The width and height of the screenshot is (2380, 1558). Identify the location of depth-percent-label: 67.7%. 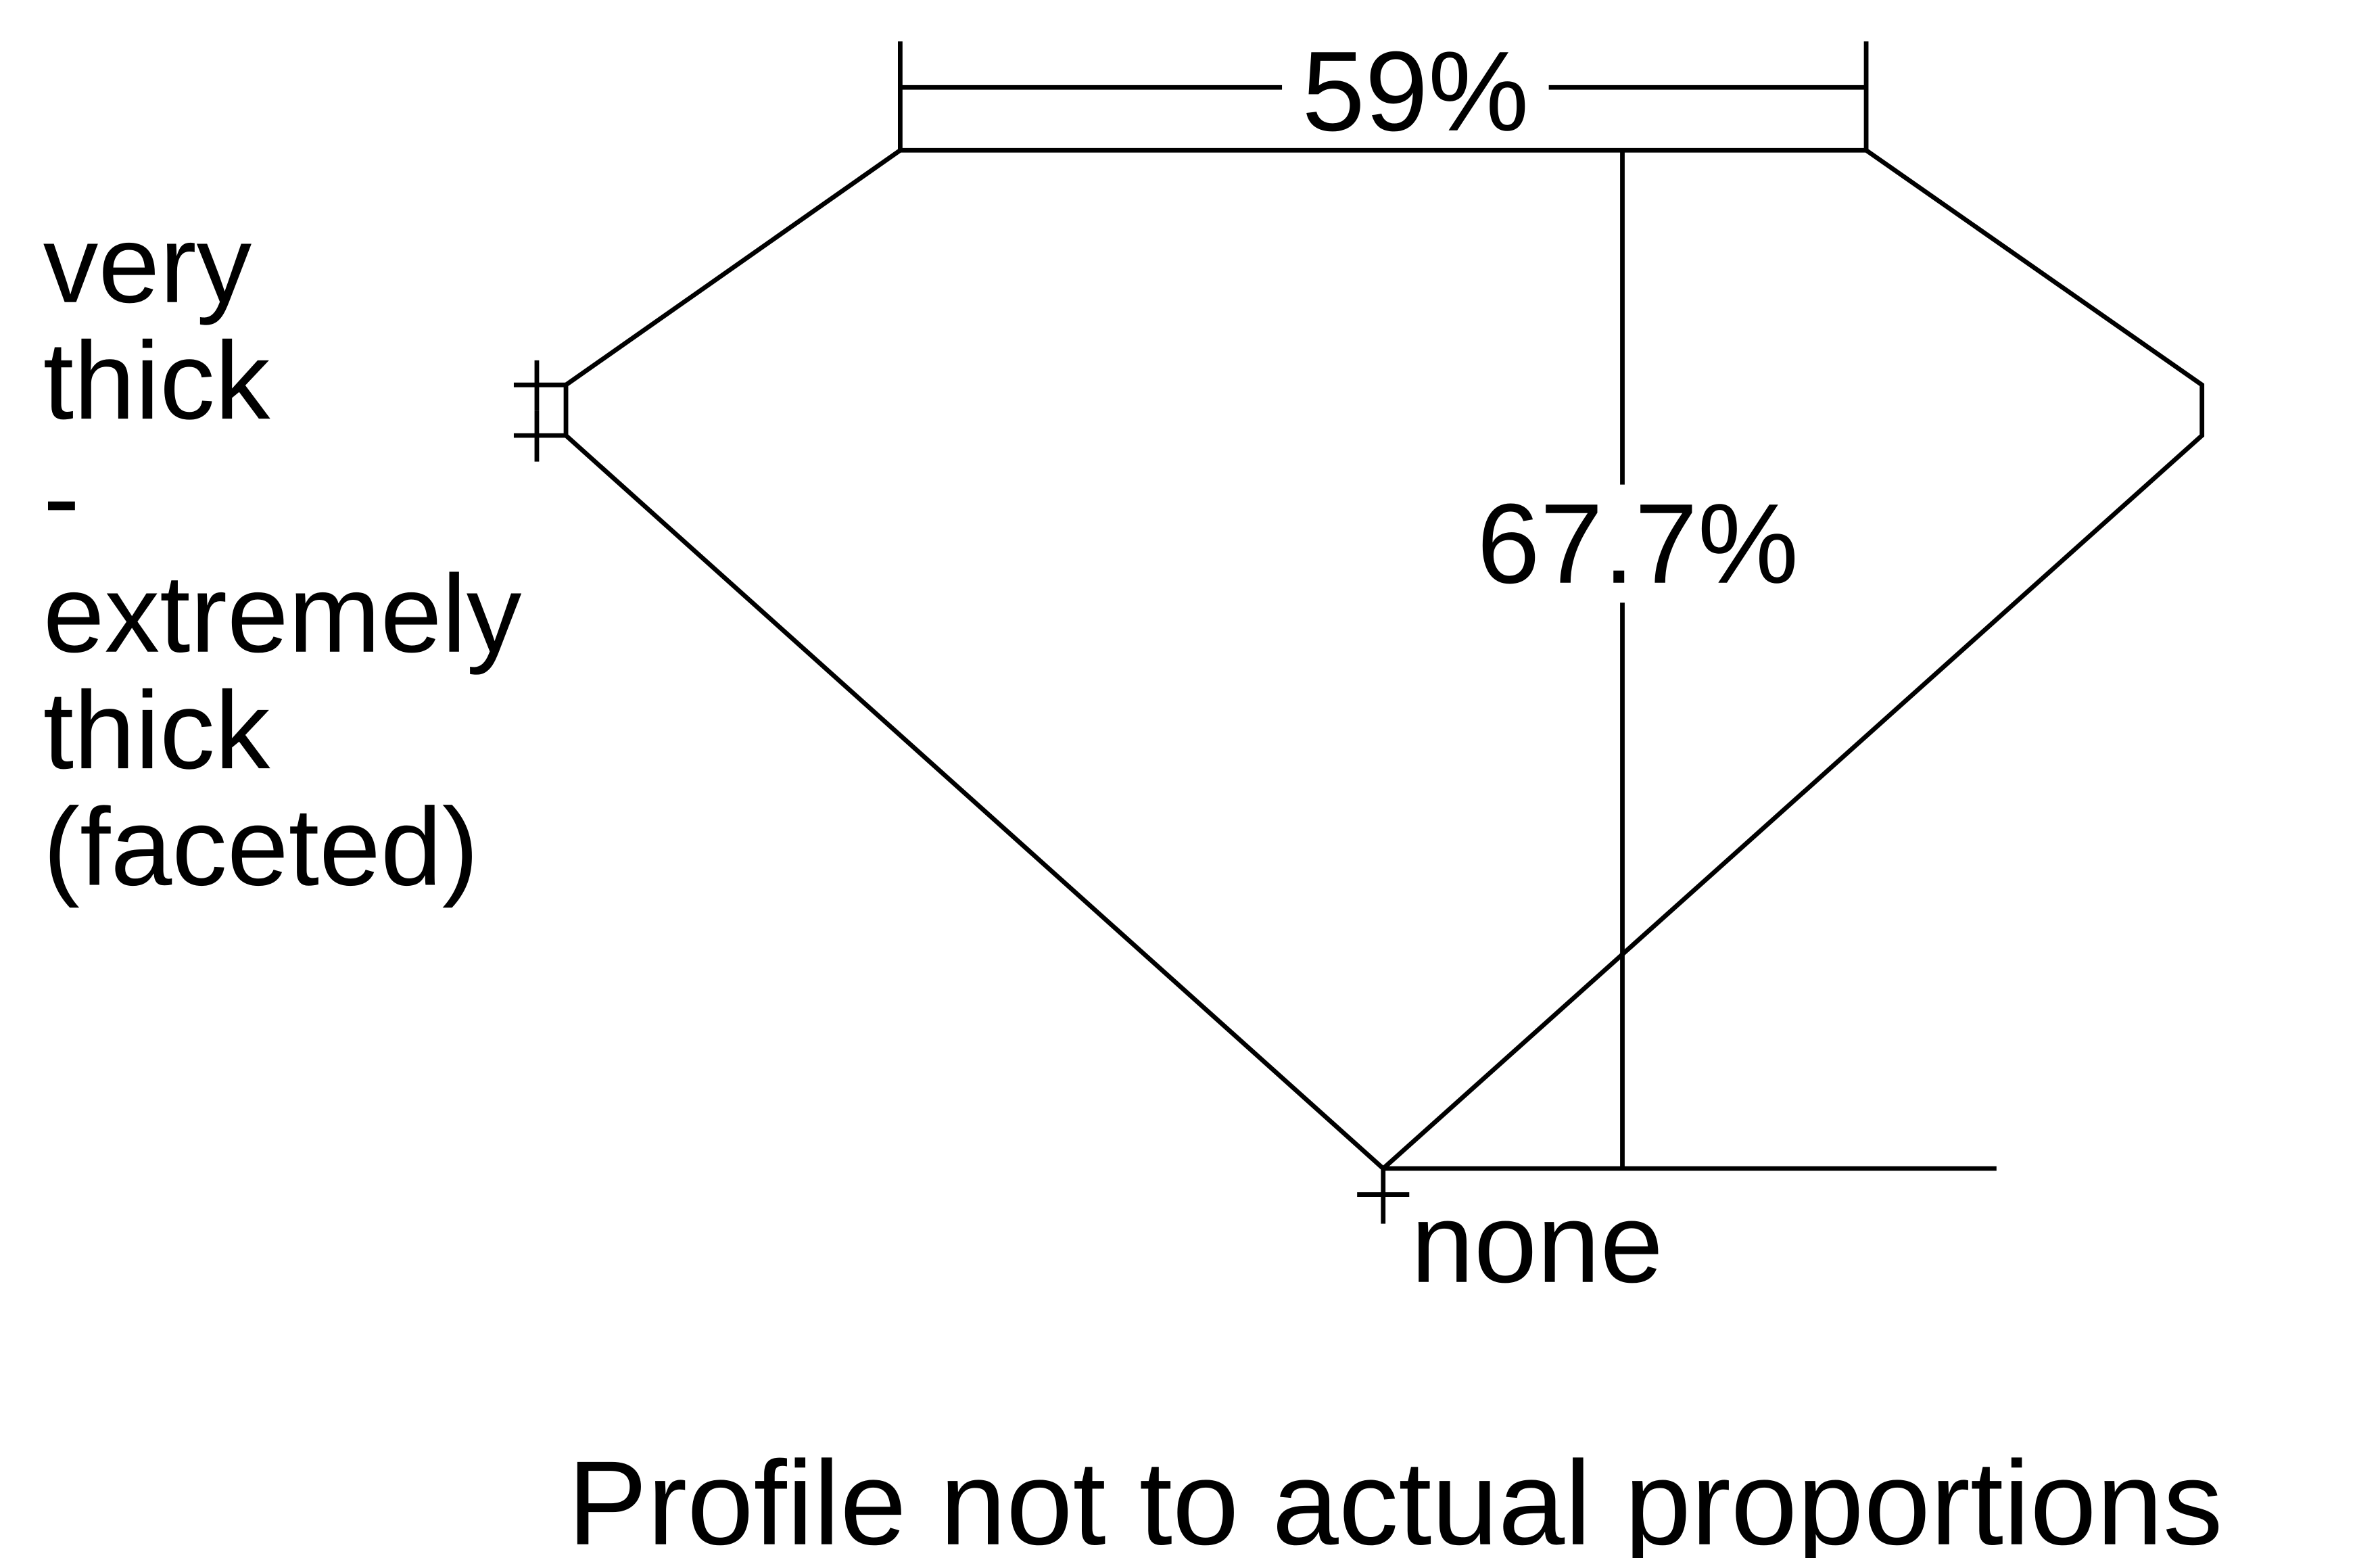
(1638, 543).